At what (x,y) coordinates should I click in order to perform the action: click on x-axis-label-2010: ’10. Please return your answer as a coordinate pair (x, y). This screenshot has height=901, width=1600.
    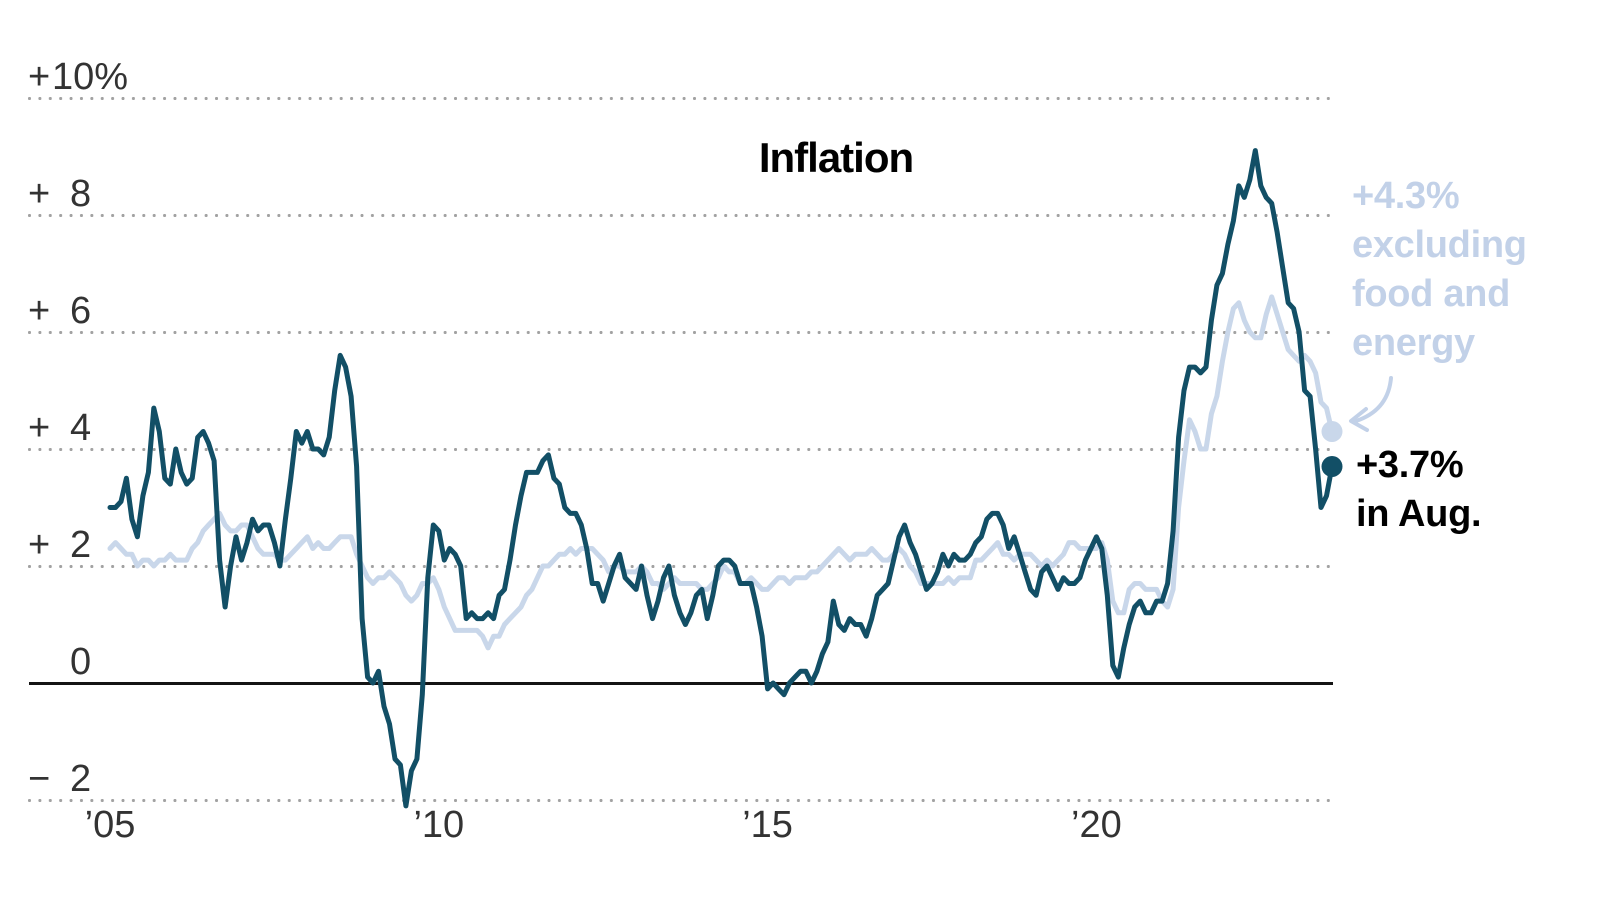
    Looking at the image, I should click on (439, 825).